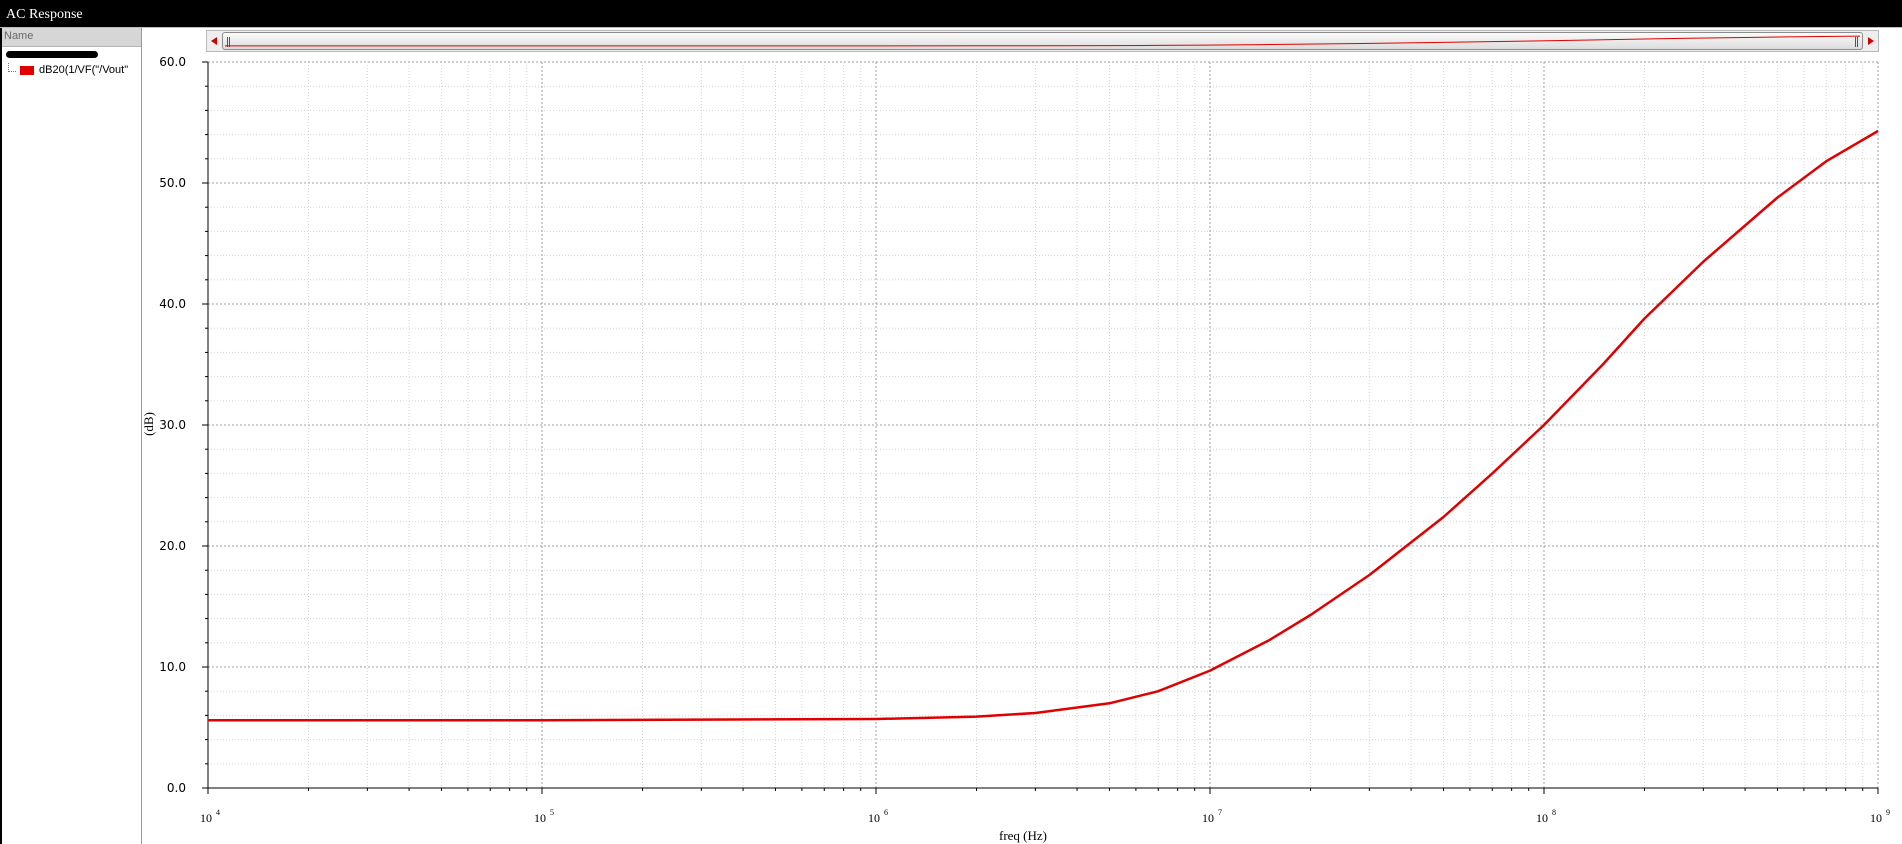 The image size is (1902, 844). What do you see at coordinates (172, 546) in the screenshot?
I see `y-tick-label: 20.0` at bounding box center [172, 546].